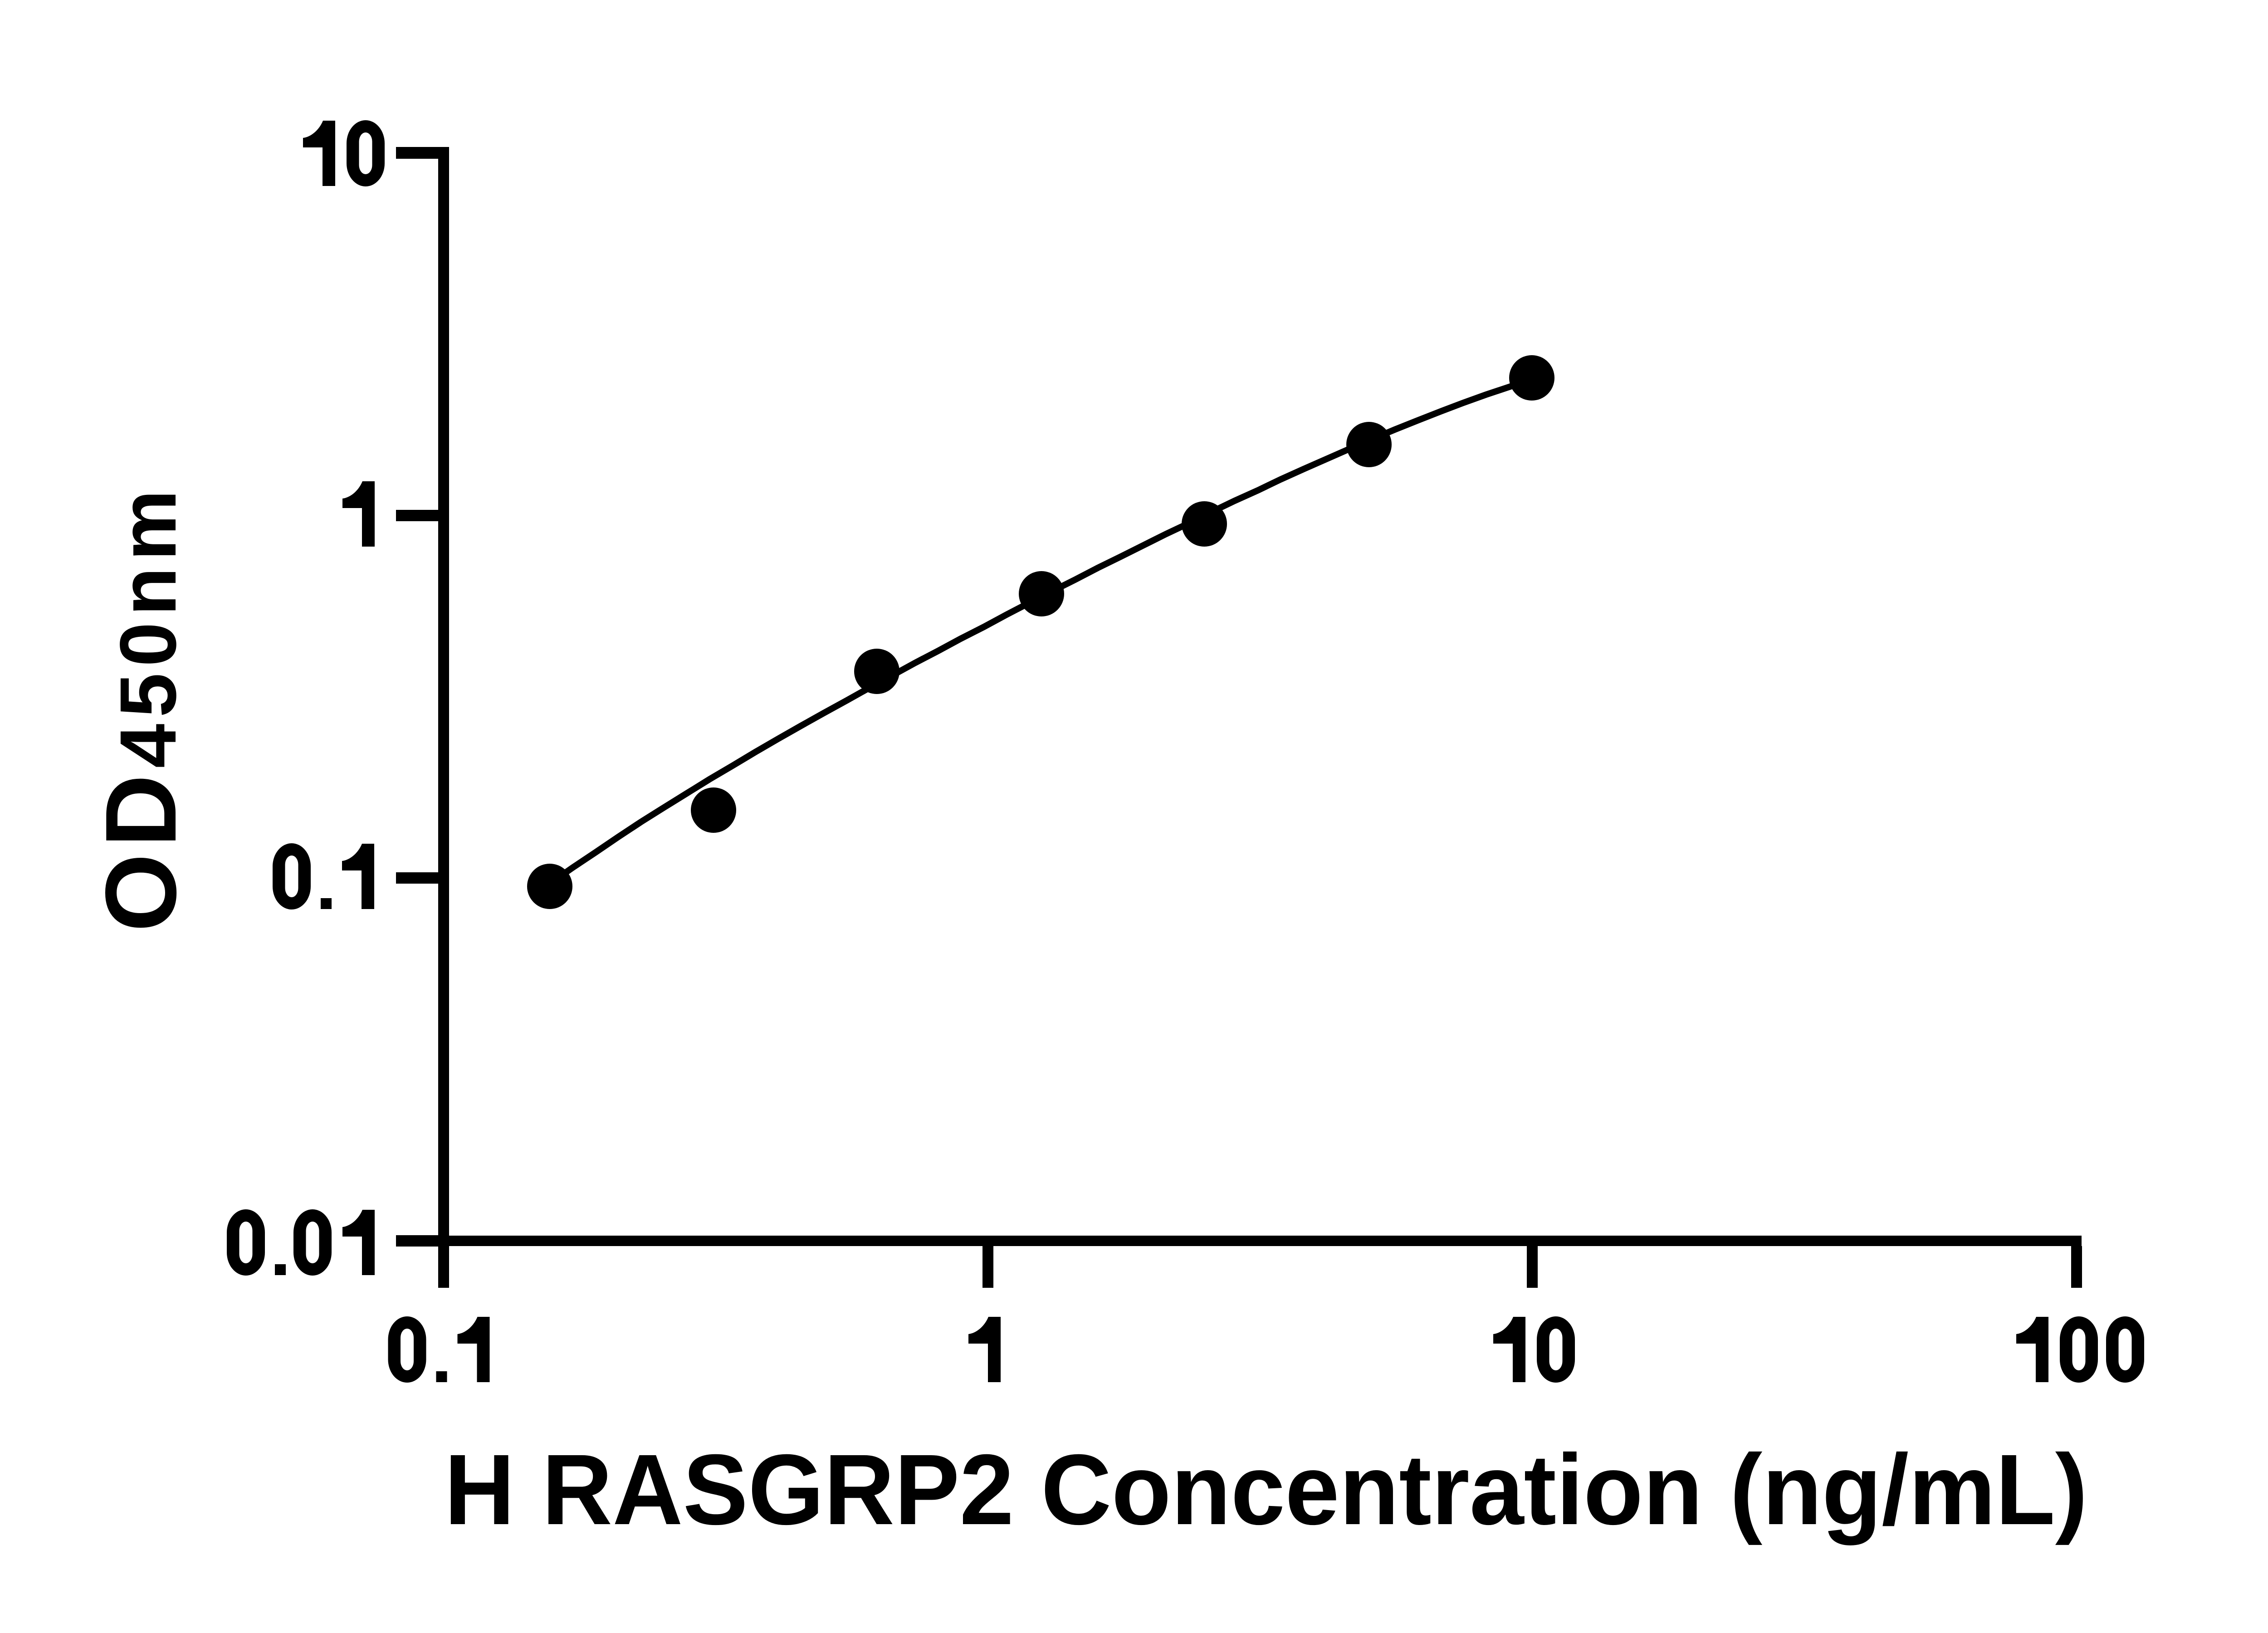  What do you see at coordinates (1266, 1489) in the screenshot?
I see `svg-text:H RASGRP2 Concentration (ng/mL: H RASGRP2 Concentration (ng/mL)` at bounding box center [1266, 1489].